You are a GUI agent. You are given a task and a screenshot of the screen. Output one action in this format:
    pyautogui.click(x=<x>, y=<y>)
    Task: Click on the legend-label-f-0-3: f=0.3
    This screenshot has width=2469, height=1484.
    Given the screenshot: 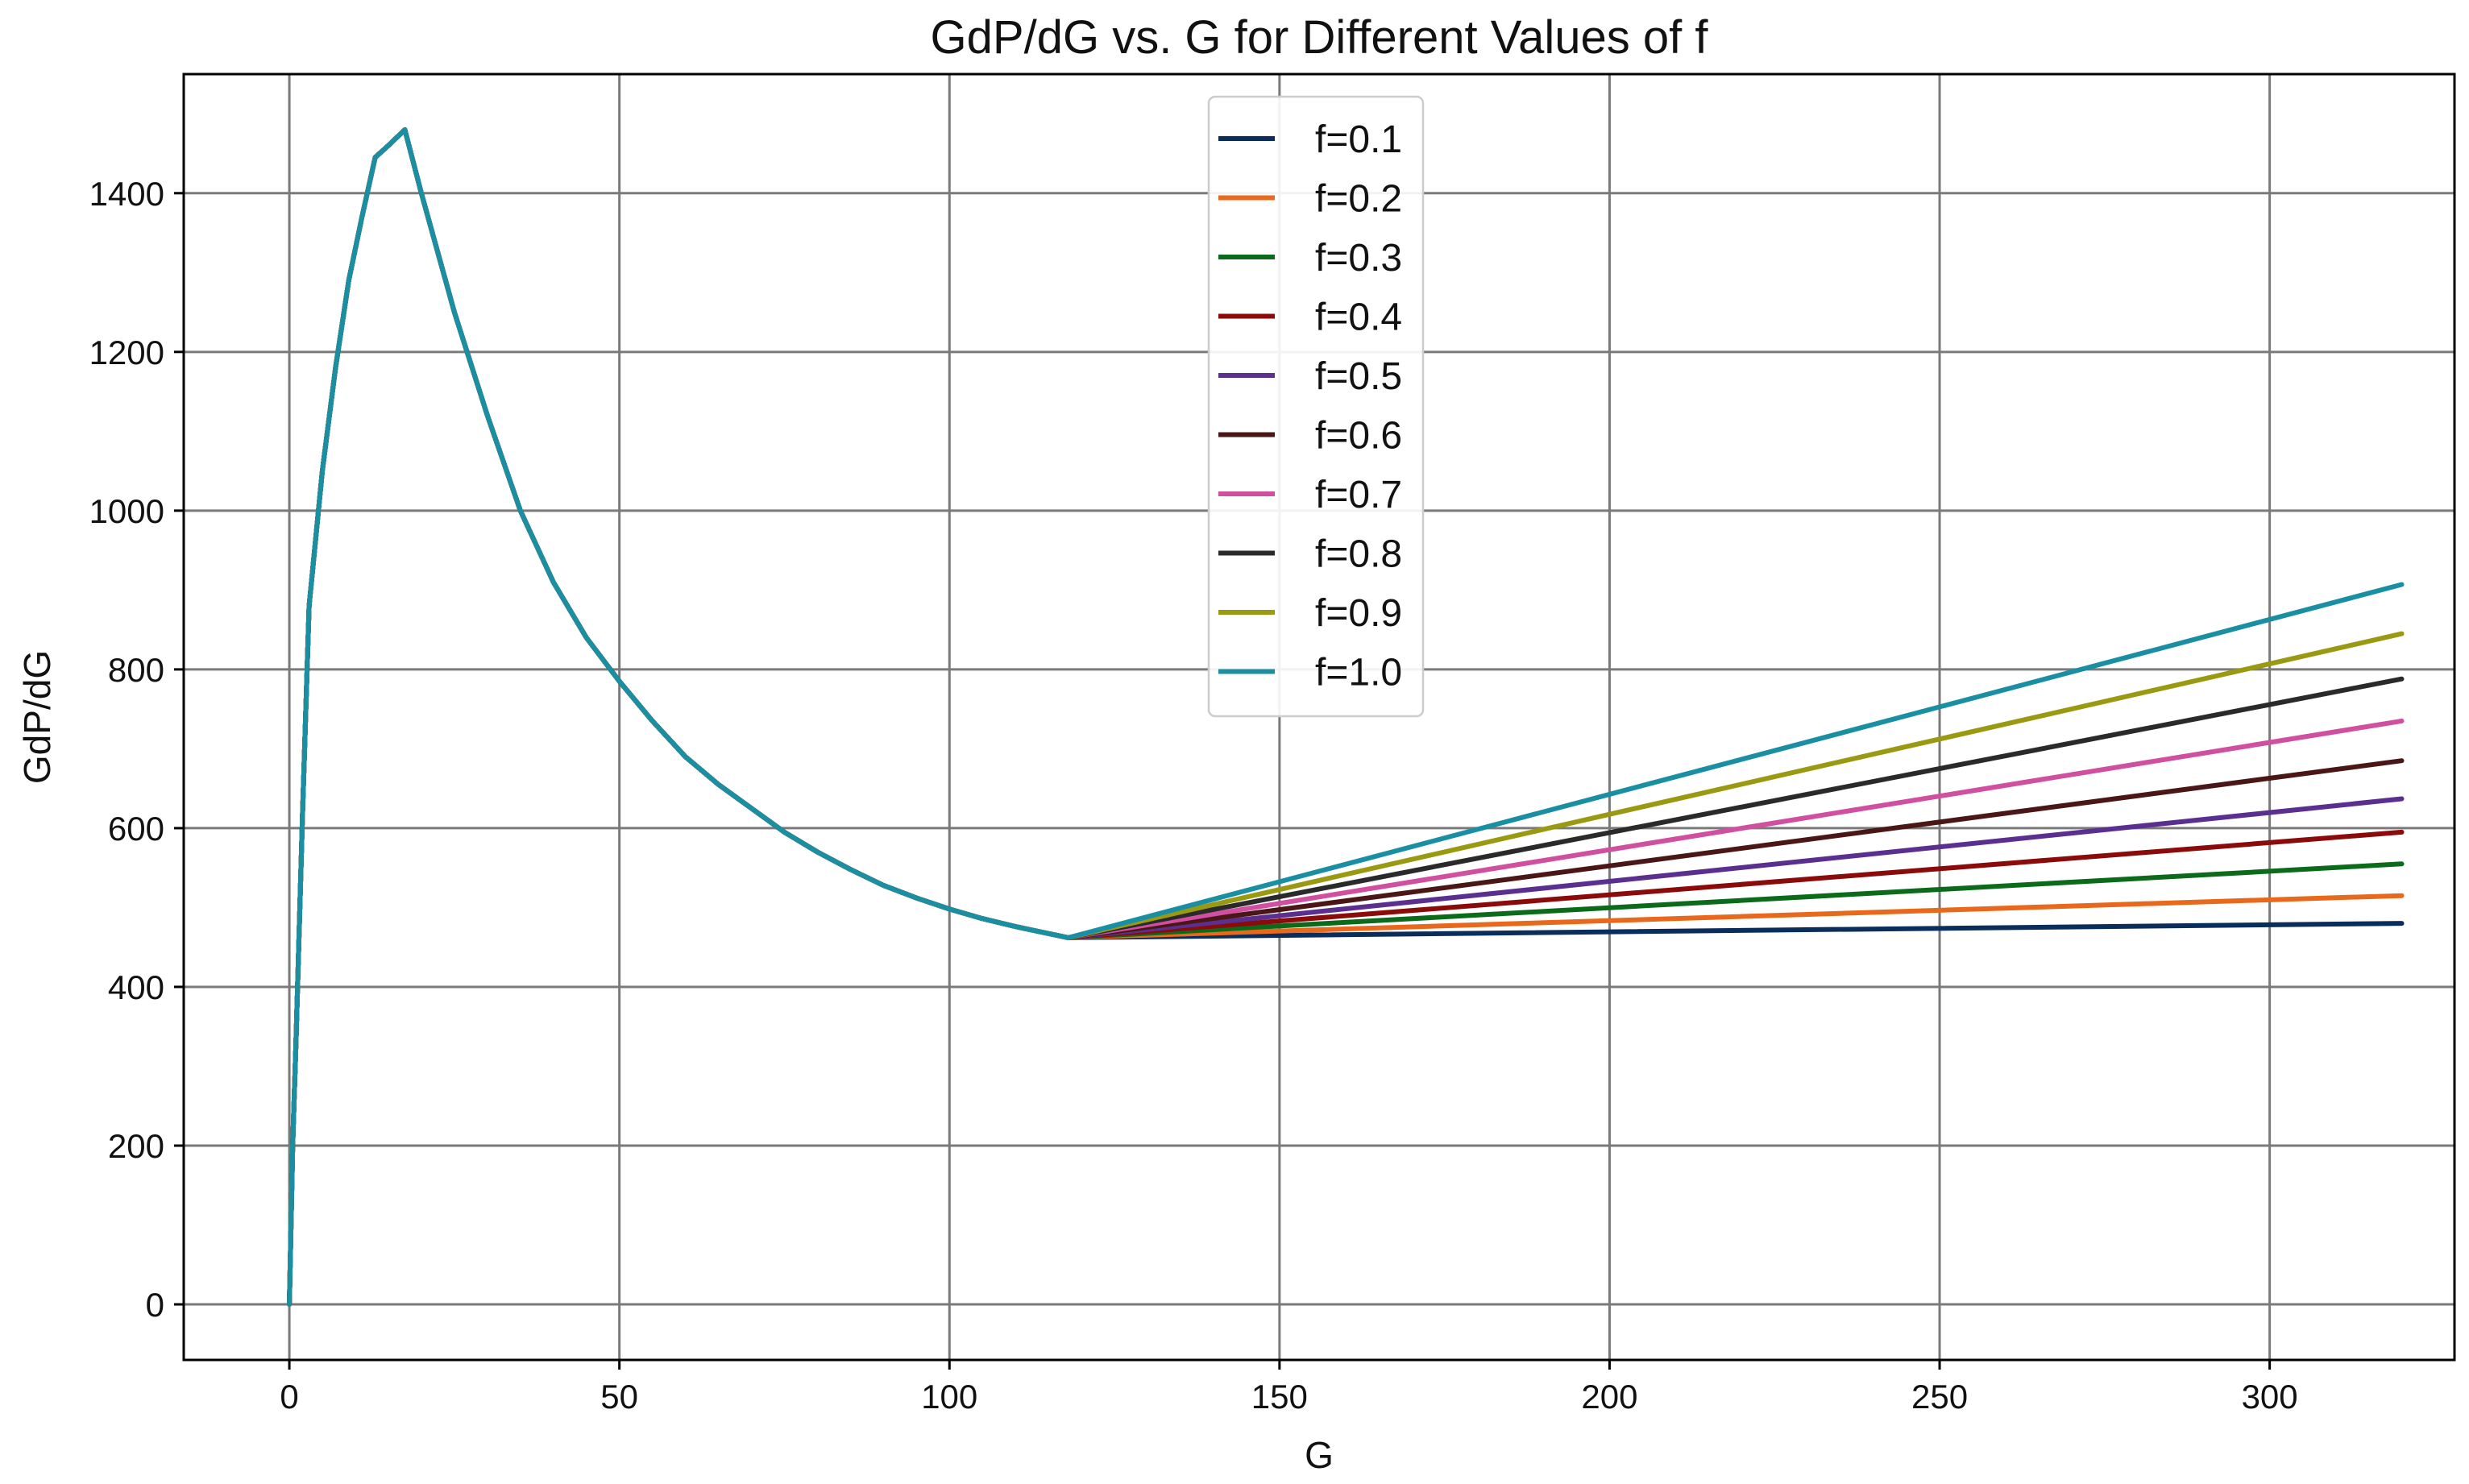 What is the action you would take?
    pyautogui.click(x=1358, y=258)
    